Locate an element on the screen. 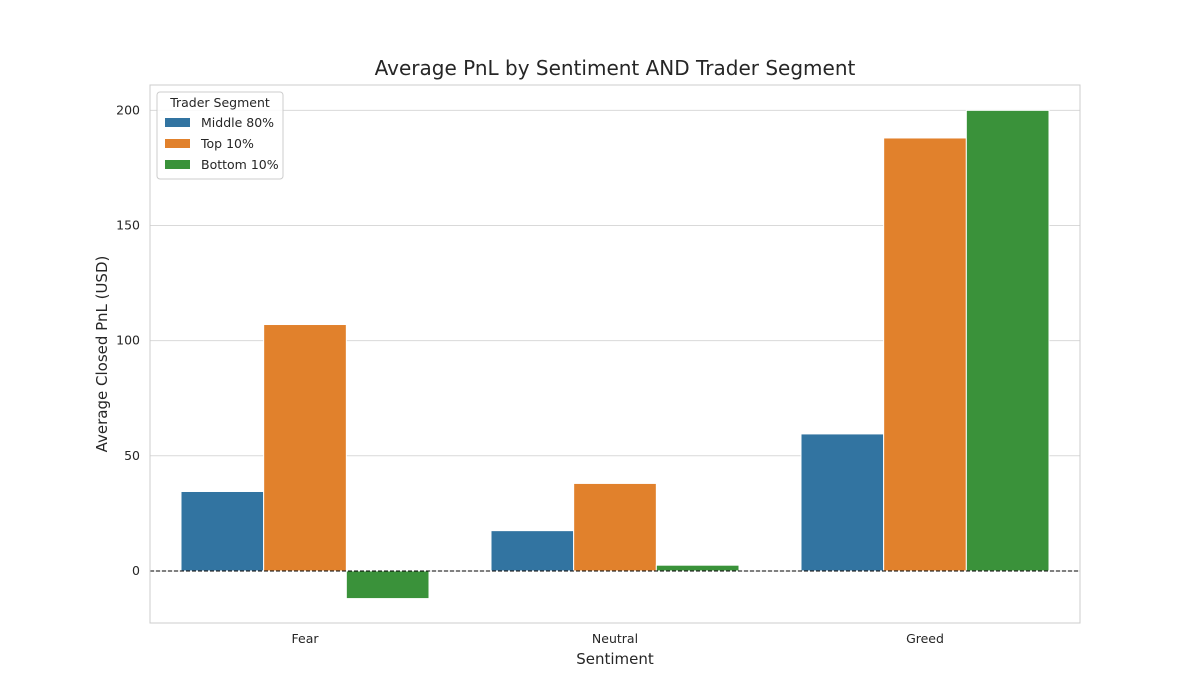 Image resolution: width=1200 pixels, height=700 pixels. x-tick-label: Fear is located at coordinates (306, 638).